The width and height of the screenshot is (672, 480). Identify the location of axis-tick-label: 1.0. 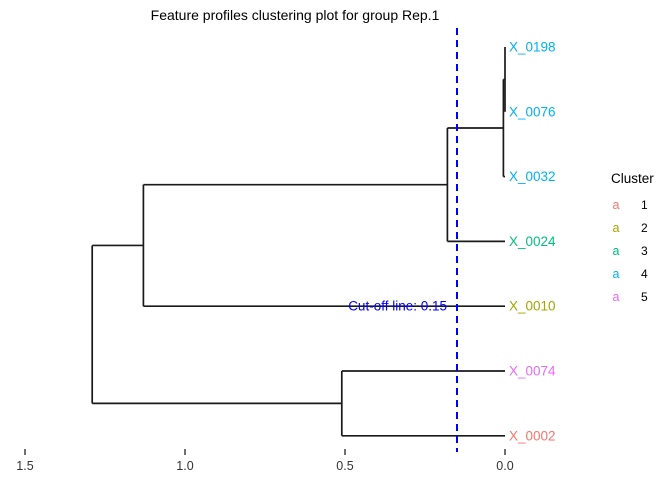
(184, 466).